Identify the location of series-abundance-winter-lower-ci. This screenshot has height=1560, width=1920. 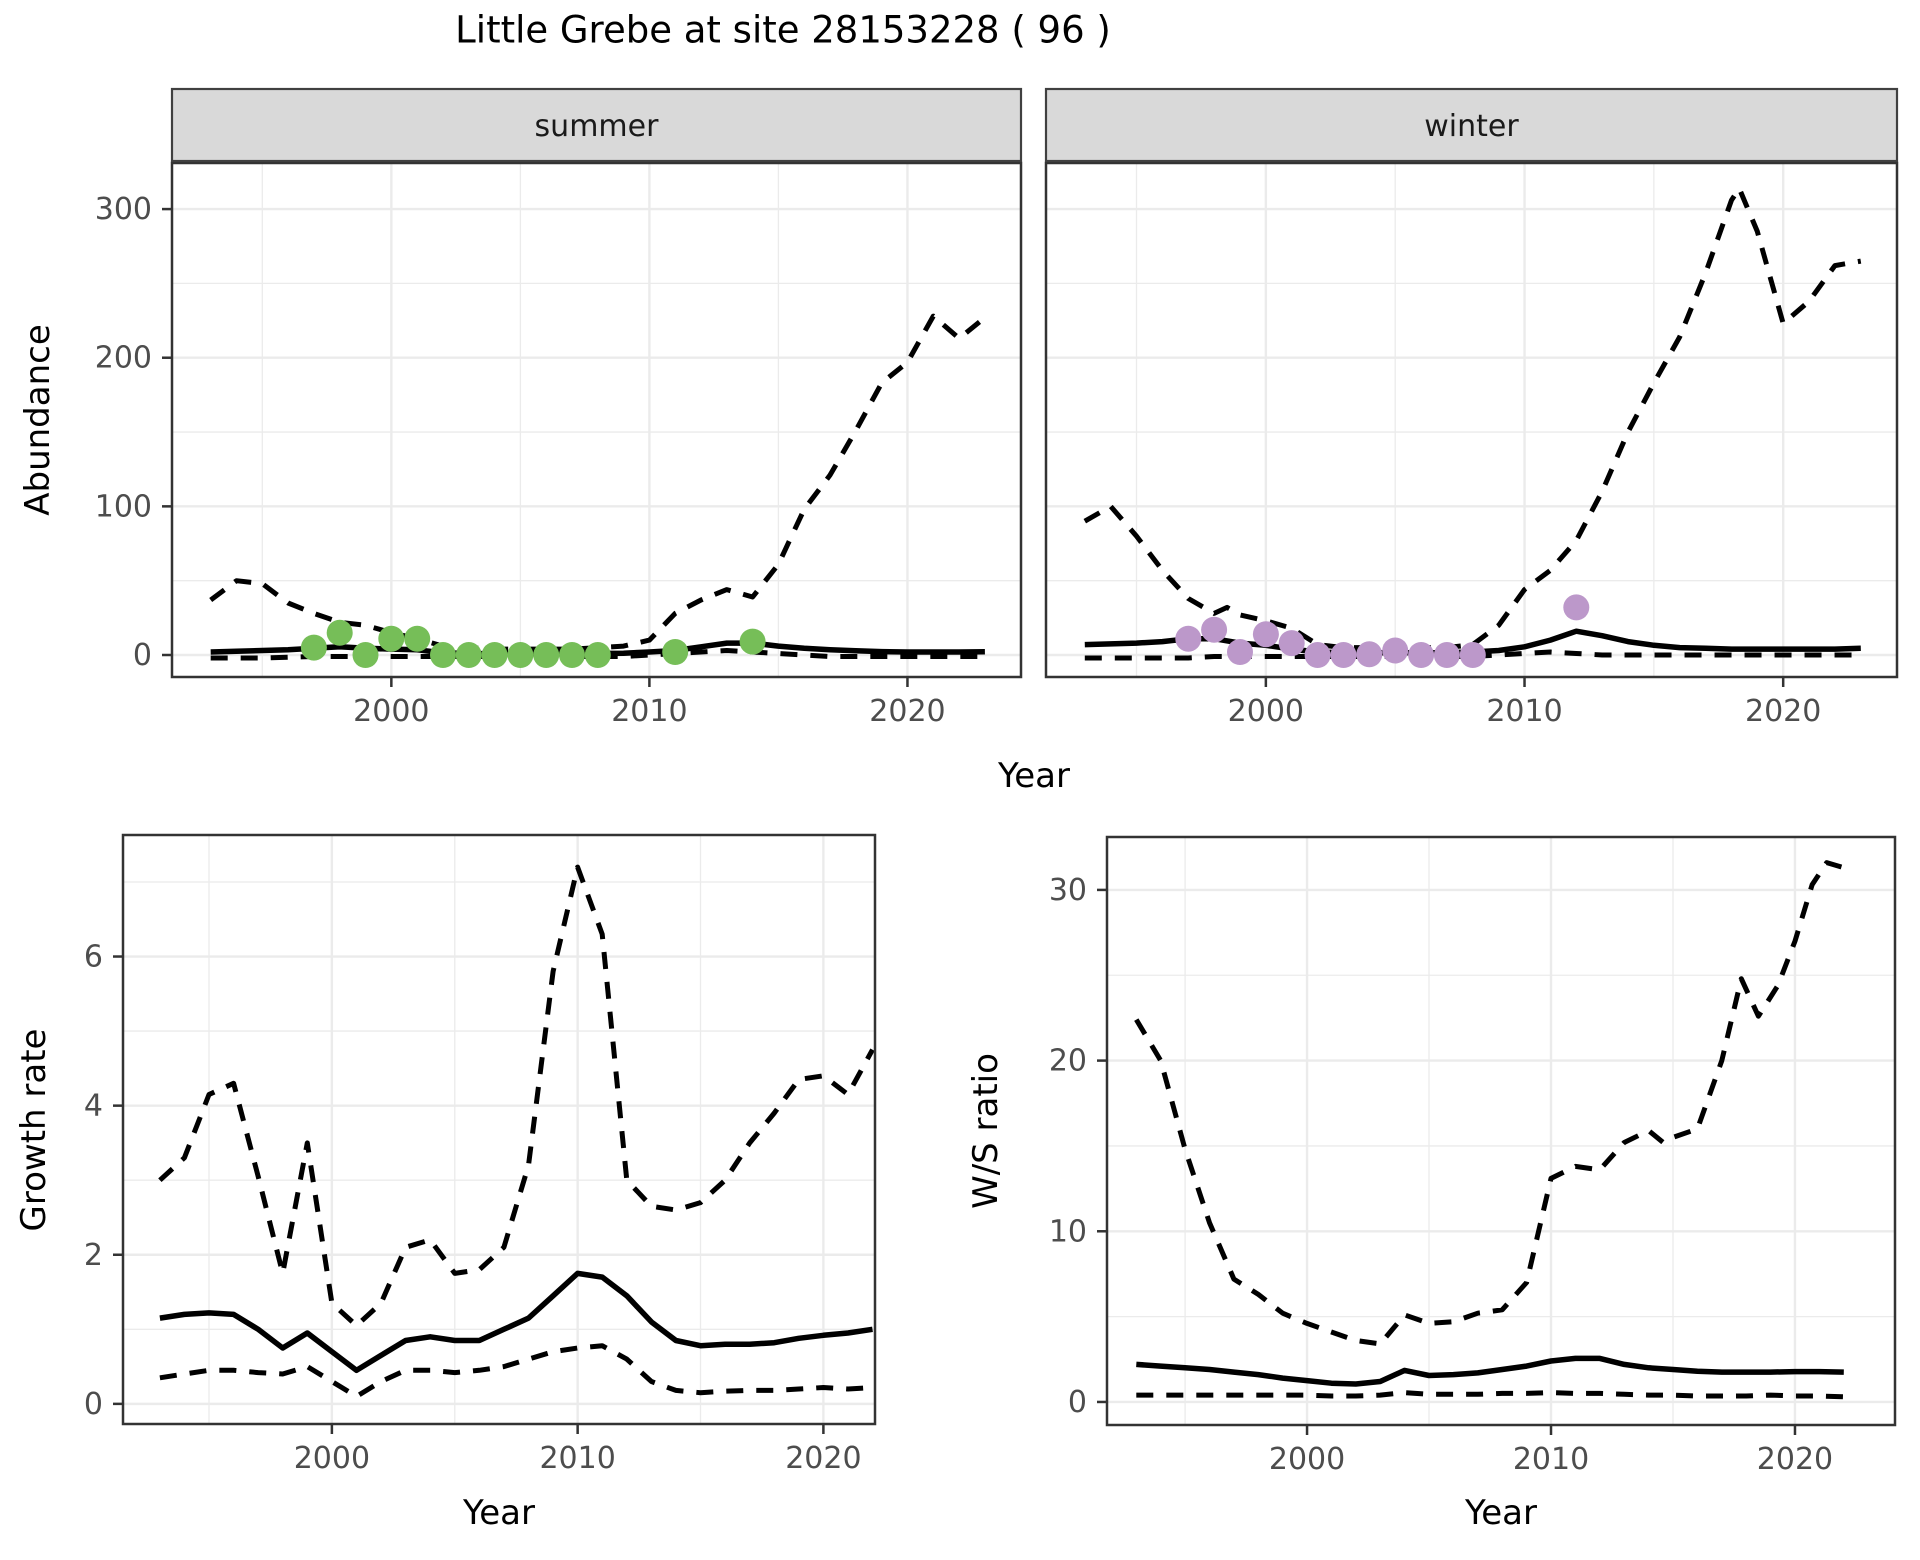
(1472, 655).